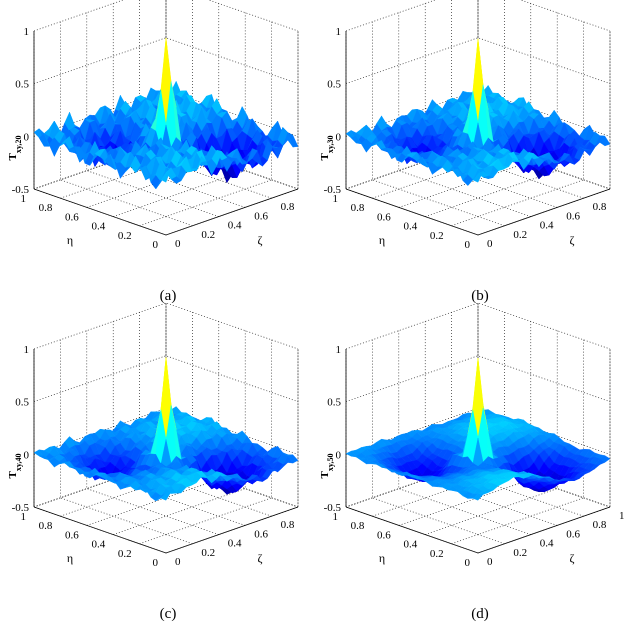 The image size is (624, 641). Describe the element at coordinates (330, 463) in the screenshot. I see `z-axis-label-sub: xy,50` at that location.